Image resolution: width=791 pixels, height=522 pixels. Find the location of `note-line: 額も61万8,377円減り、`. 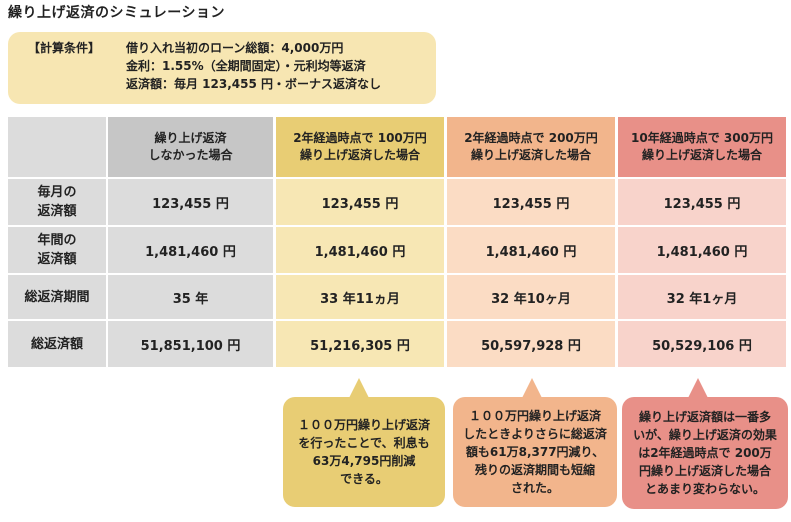

note-line: 額も61万8,377円減り、 is located at coordinates (535, 452).